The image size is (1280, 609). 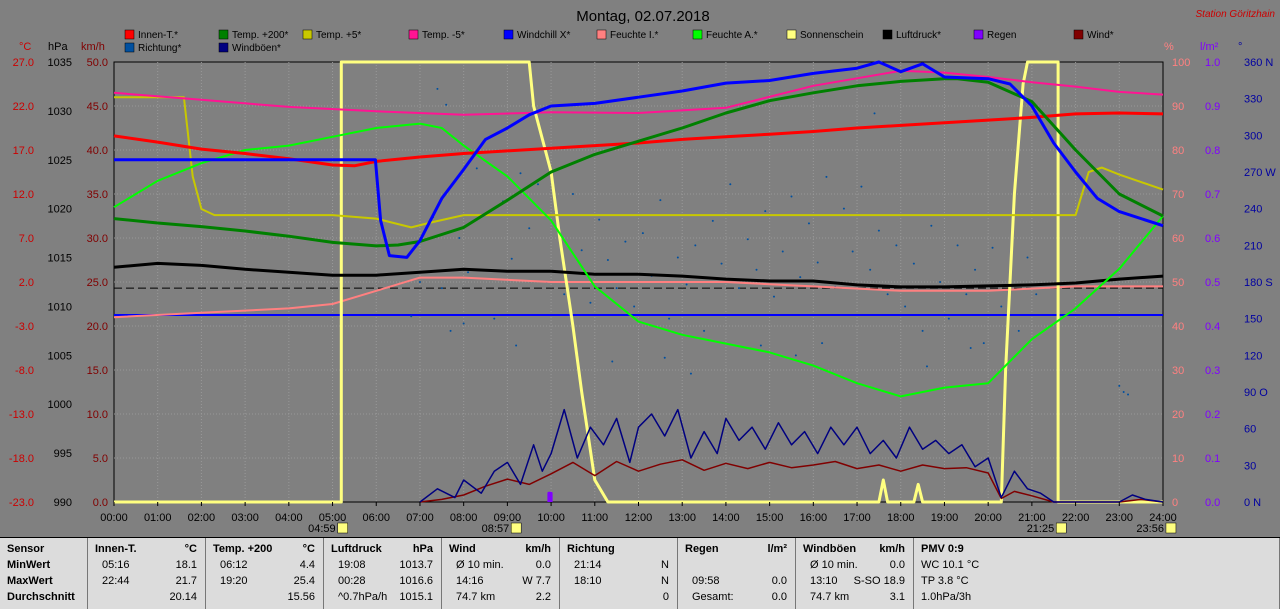 What do you see at coordinates (1212, 371) in the screenshot?
I see `rain-tick-label: 0.3` at bounding box center [1212, 371].